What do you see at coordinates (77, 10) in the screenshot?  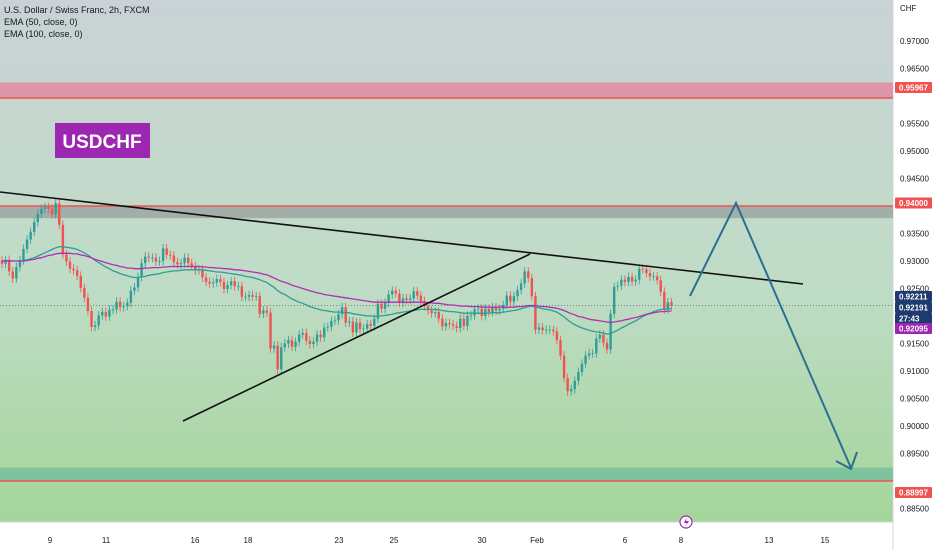 I see `symbol-line: U.S. Dollar / Swiss Franc, 2h, FXCM` at bounding box center [77, 10].